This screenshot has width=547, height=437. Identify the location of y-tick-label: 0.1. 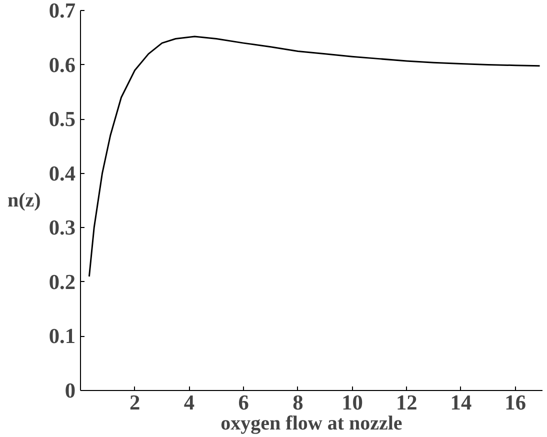
(62, 336).